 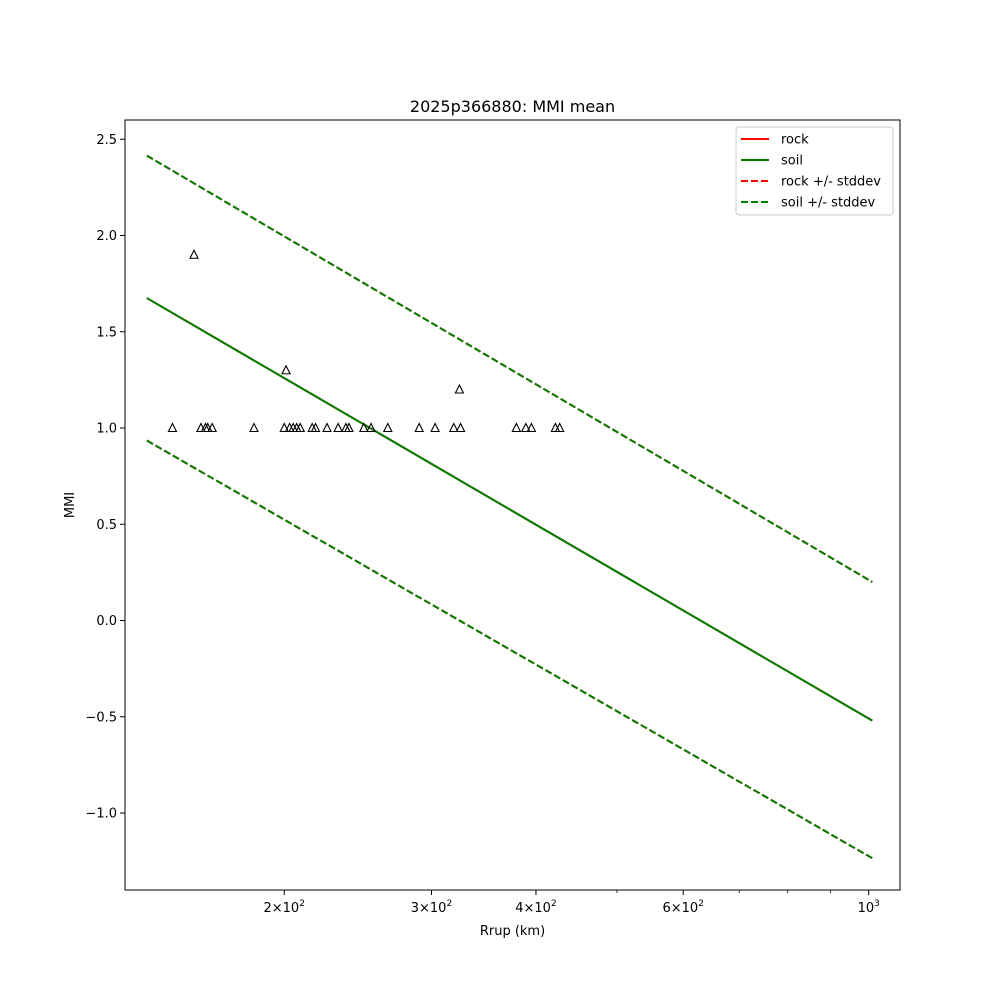 I want to click on chart-title: 2025p366880: MMI mean, so click(x=512, y=106).